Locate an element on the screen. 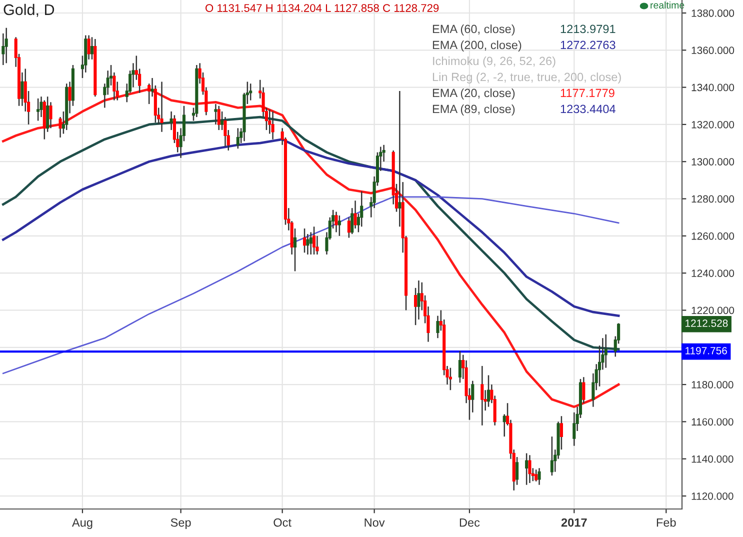 The image size is (743, 537). annotation: Ichimoku (9, 26, 52, 26) is located at coordinates (494, 62).